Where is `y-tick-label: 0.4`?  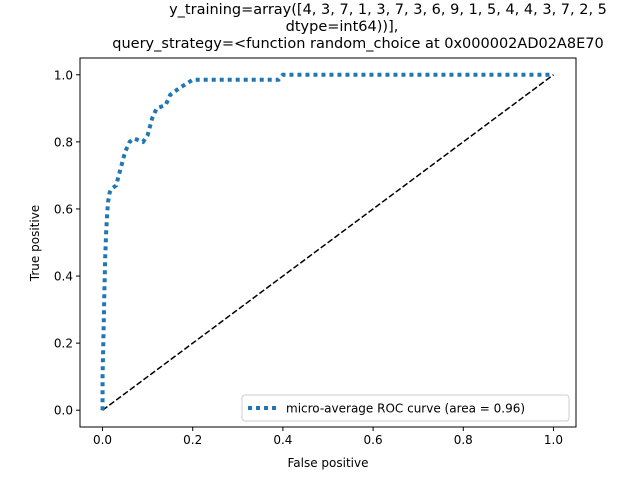 y-tick-label: 0.4 is located at coordinates (63, 277).